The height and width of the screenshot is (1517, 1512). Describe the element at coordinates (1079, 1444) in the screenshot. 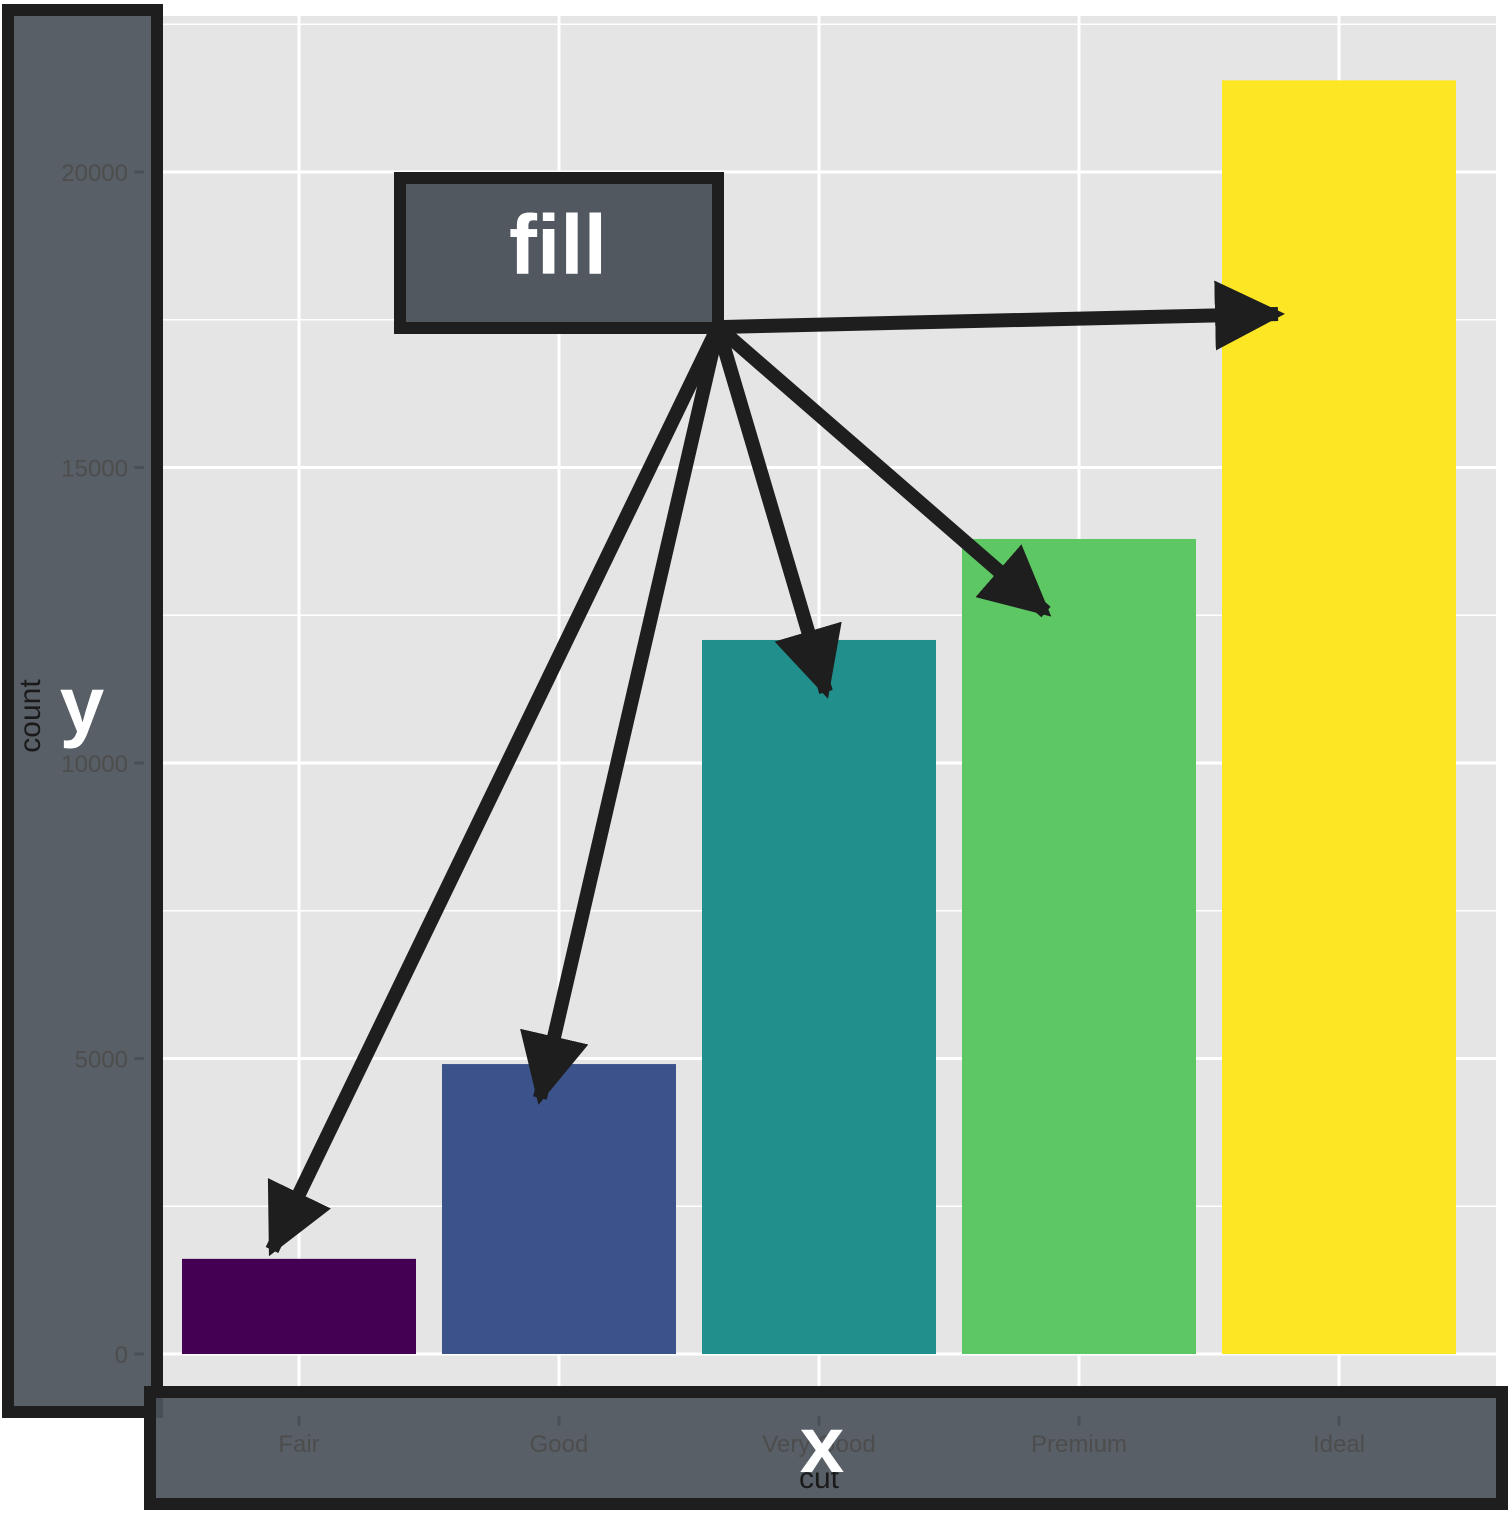

I see `x-tick-label: Premium` at that location.